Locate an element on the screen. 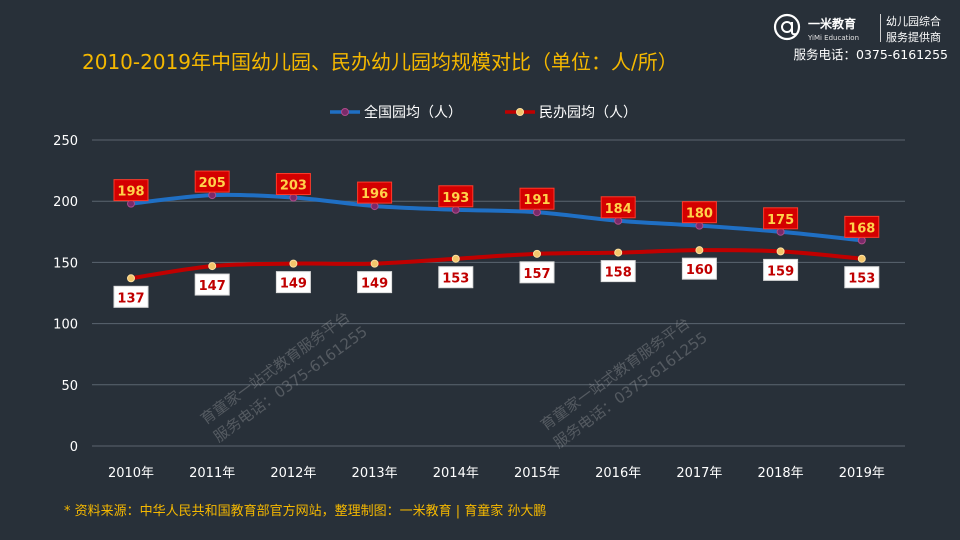  data-label-text: 184 is located at coordinates (618, 209).